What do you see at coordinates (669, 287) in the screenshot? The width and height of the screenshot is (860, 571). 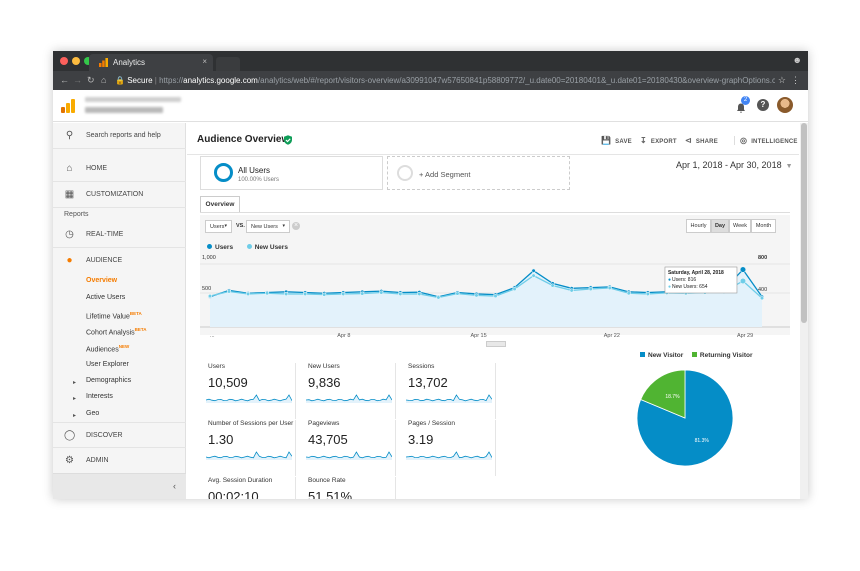 I see `tooltip-new-users: ●` at bounding box center [669, 287].